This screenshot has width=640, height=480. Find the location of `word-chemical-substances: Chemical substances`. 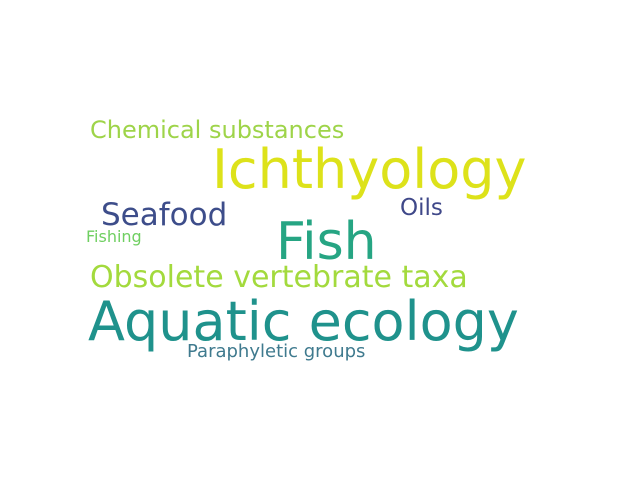

word-chemical-substances: Chemical substances is located at coordinates (217, 130).